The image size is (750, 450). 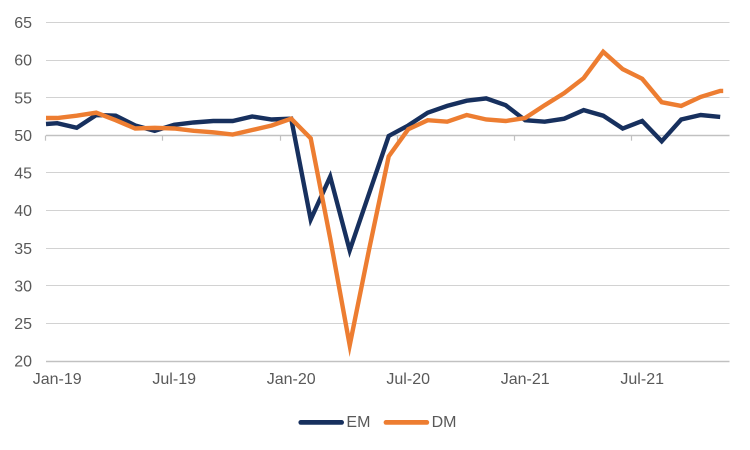 What do you see at coordinates (358, 422) in the screenshot?
I see `svg-text: EM` at bounding box center [358, 422].